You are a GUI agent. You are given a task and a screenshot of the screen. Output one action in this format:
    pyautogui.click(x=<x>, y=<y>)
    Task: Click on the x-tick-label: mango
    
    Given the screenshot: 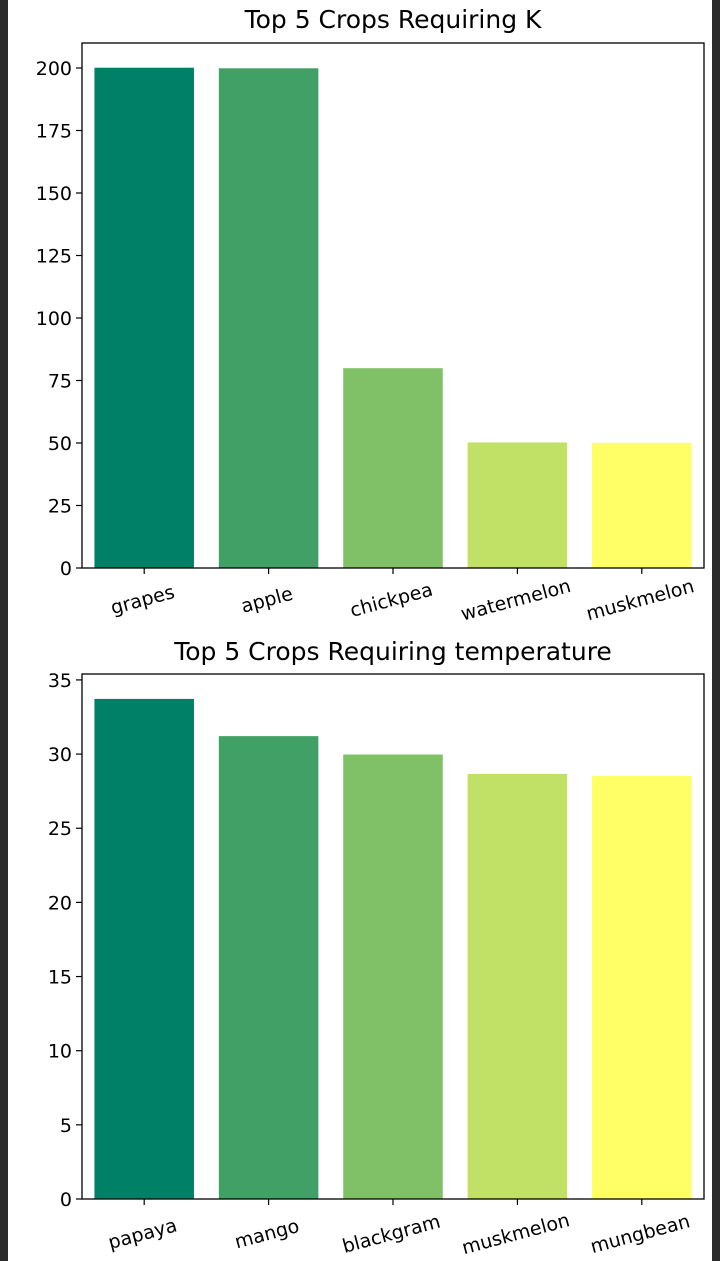 What is the action you would take?
    pyautogui.click(x=266, y=1234)
    